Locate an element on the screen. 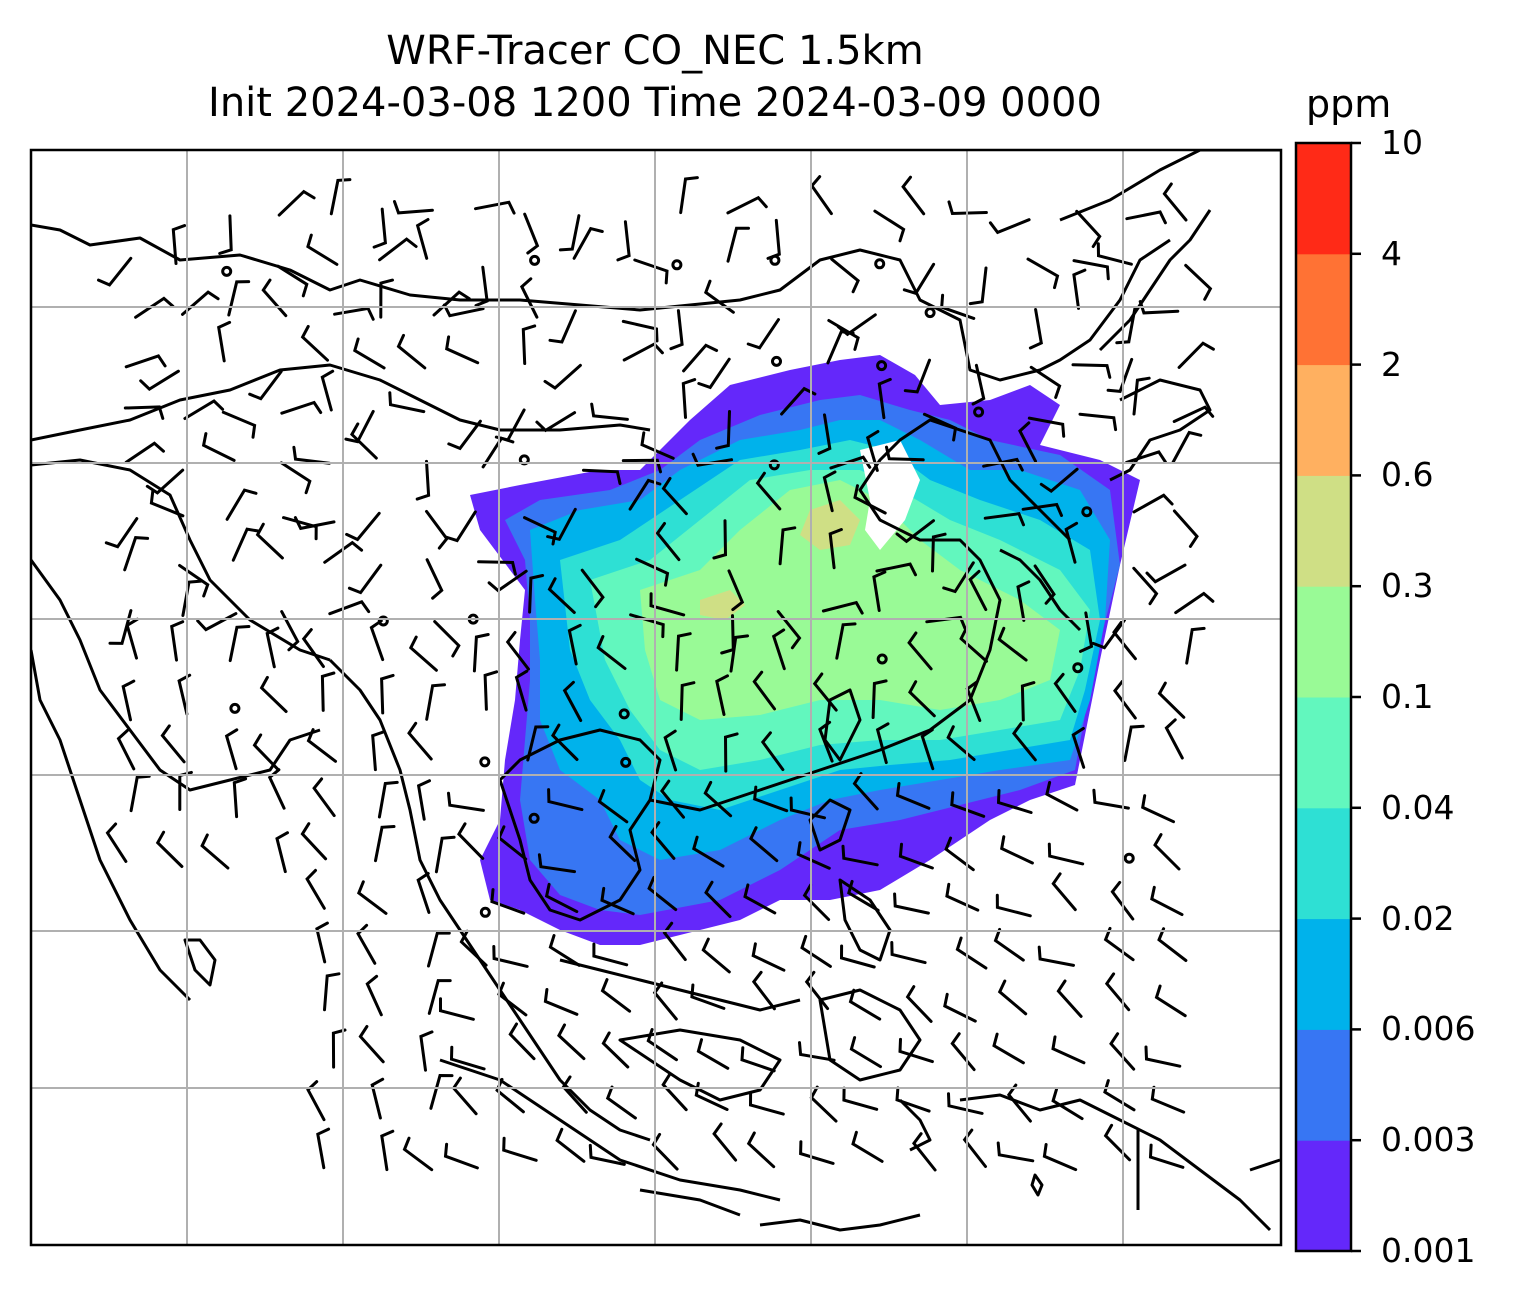 This screenshot has width=1528, height=1306. colorbar-segment is located at coordinates (1323, 974).